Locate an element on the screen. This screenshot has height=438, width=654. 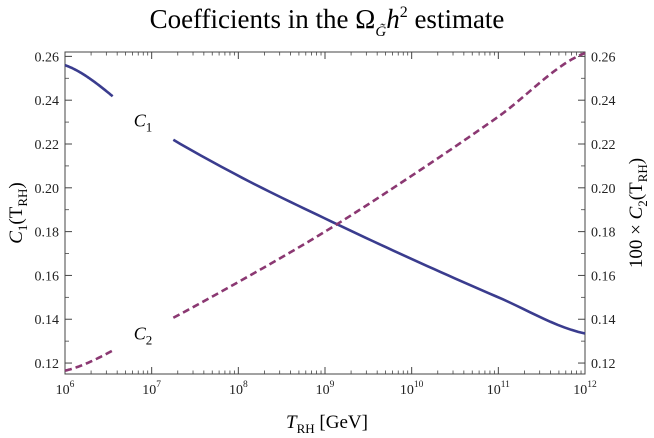
series-c1-label: C1 is located at coordinates (143, 123).